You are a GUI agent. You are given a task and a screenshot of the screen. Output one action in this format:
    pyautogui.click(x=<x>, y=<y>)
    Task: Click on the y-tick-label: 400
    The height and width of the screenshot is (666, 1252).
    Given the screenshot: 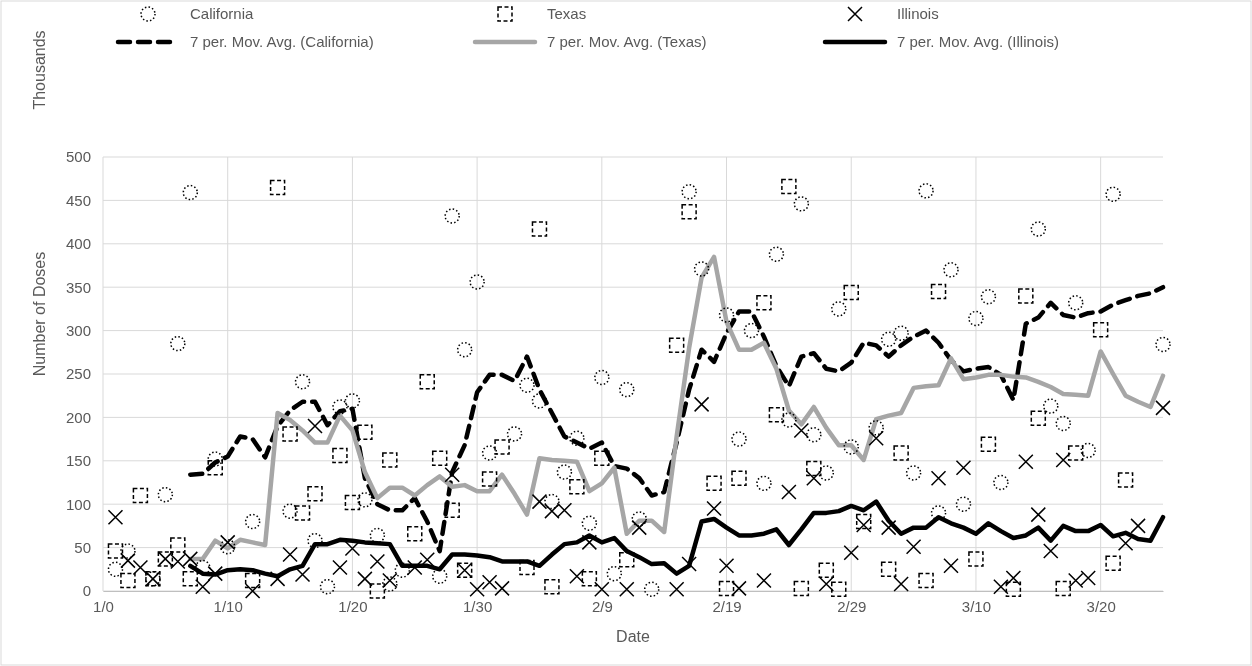 What is the action you would take?
    pyautogui.click(x=78, y=244)
    